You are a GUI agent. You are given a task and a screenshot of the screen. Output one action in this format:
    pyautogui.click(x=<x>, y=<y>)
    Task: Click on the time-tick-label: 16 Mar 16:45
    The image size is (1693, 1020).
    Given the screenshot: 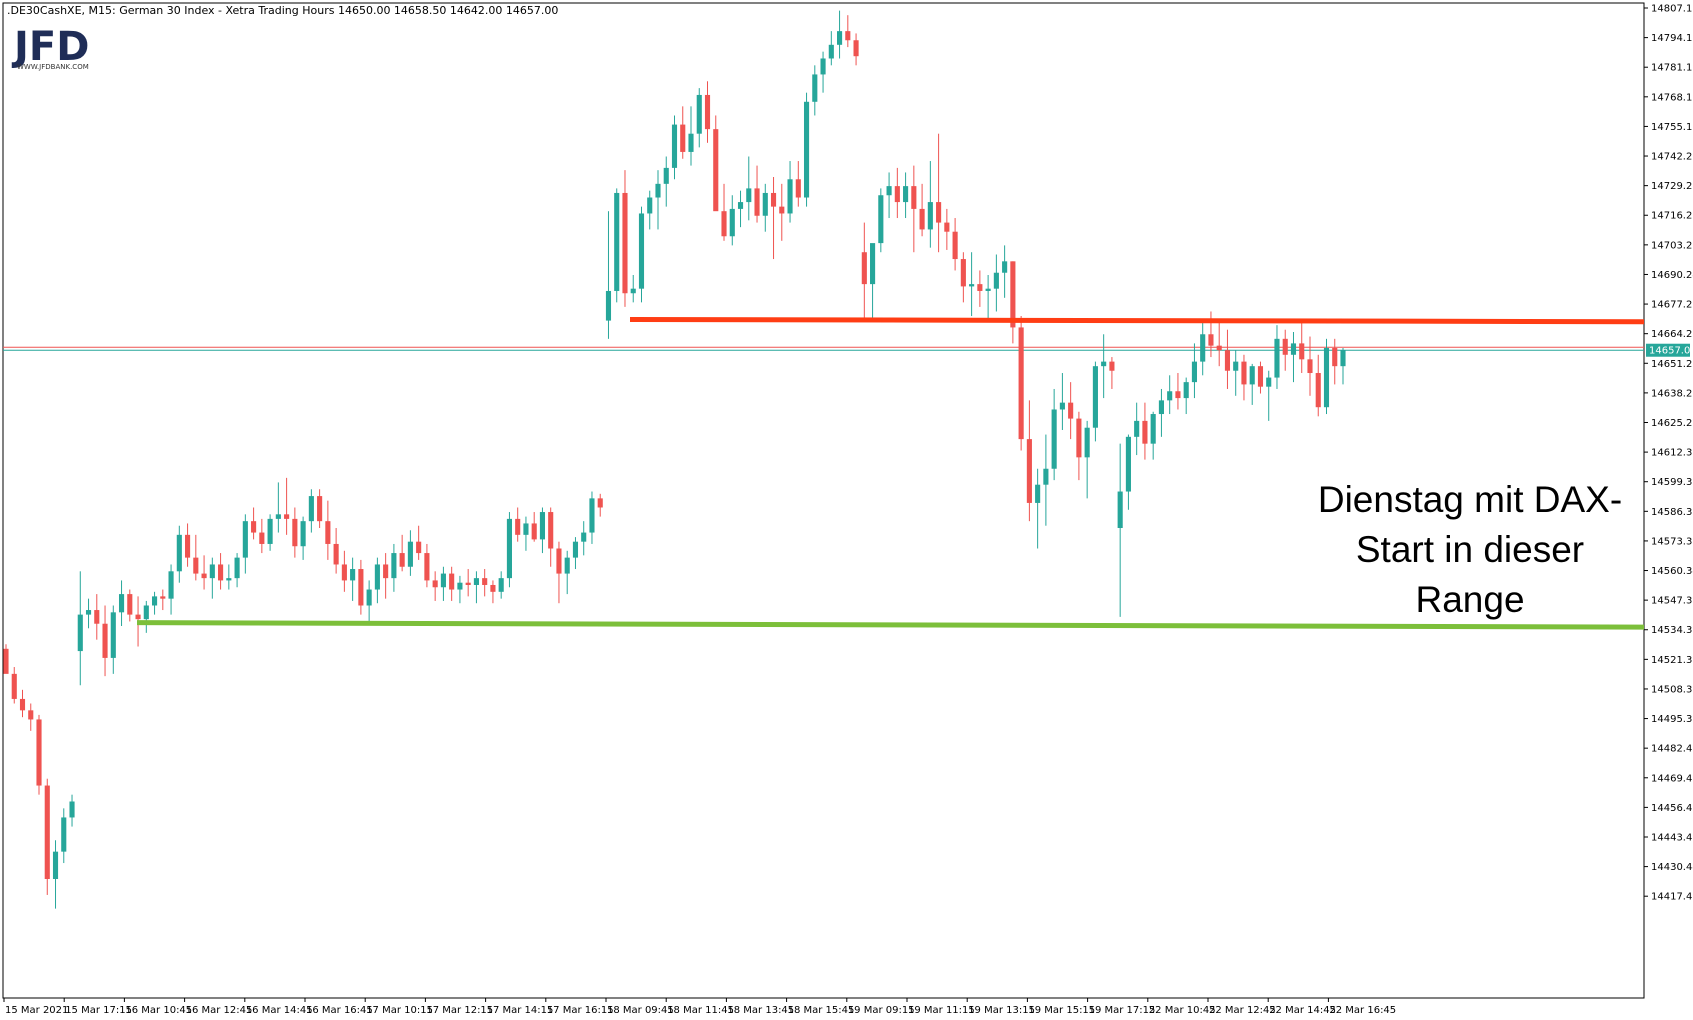 What is the action you would take?
    pyautogui.click(x=339, y=1010)
    